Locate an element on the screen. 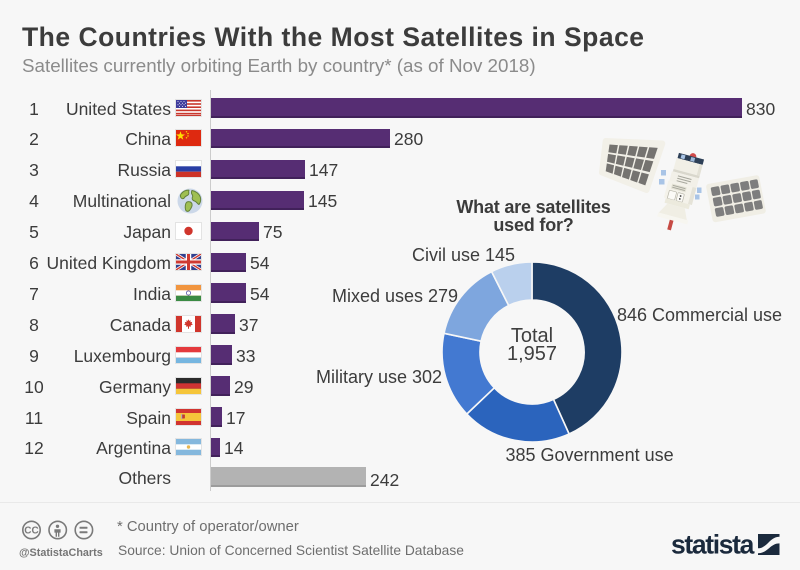  svg-text: CC is located at coordinates (31, 531).